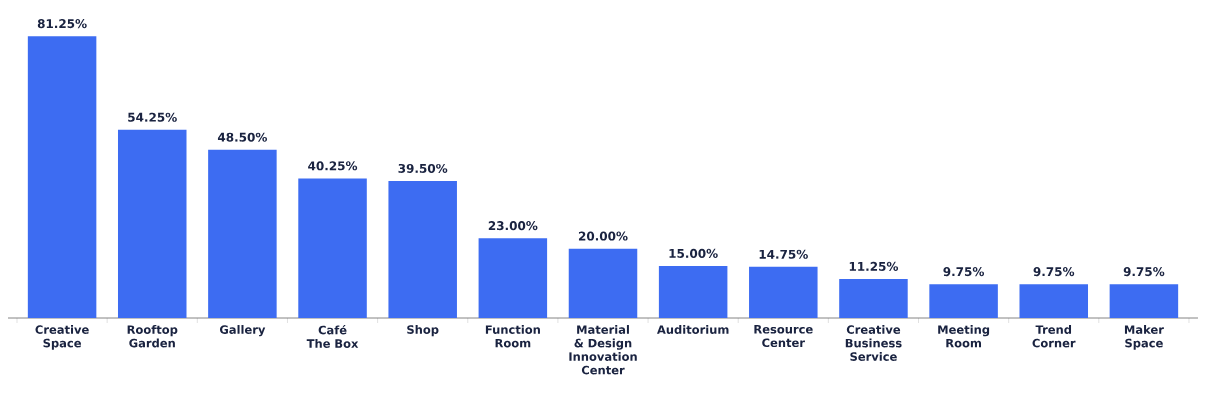  Describe the element at coordinates (692, 329) in the screenshot. I see `x-tick-label: Auditorium` at that location.